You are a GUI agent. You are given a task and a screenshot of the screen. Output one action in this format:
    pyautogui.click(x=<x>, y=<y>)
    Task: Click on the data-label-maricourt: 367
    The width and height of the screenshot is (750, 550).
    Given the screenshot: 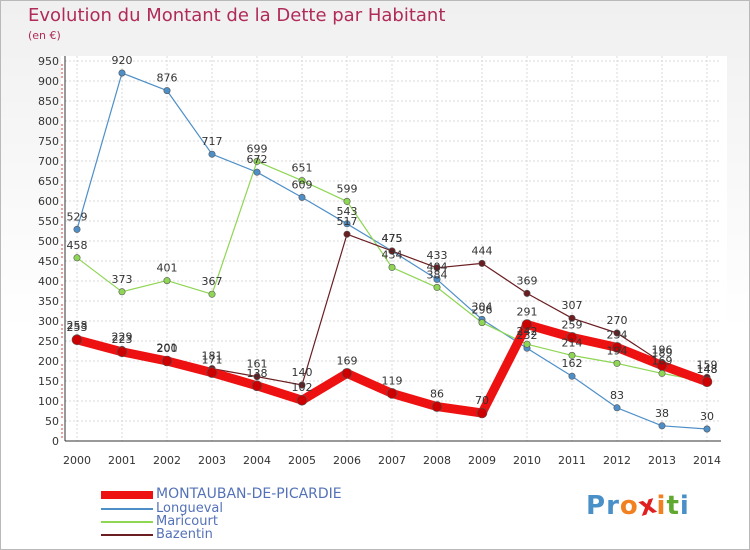 What is the action you would take?
    pyautogui.click(x=212, y=281)
    